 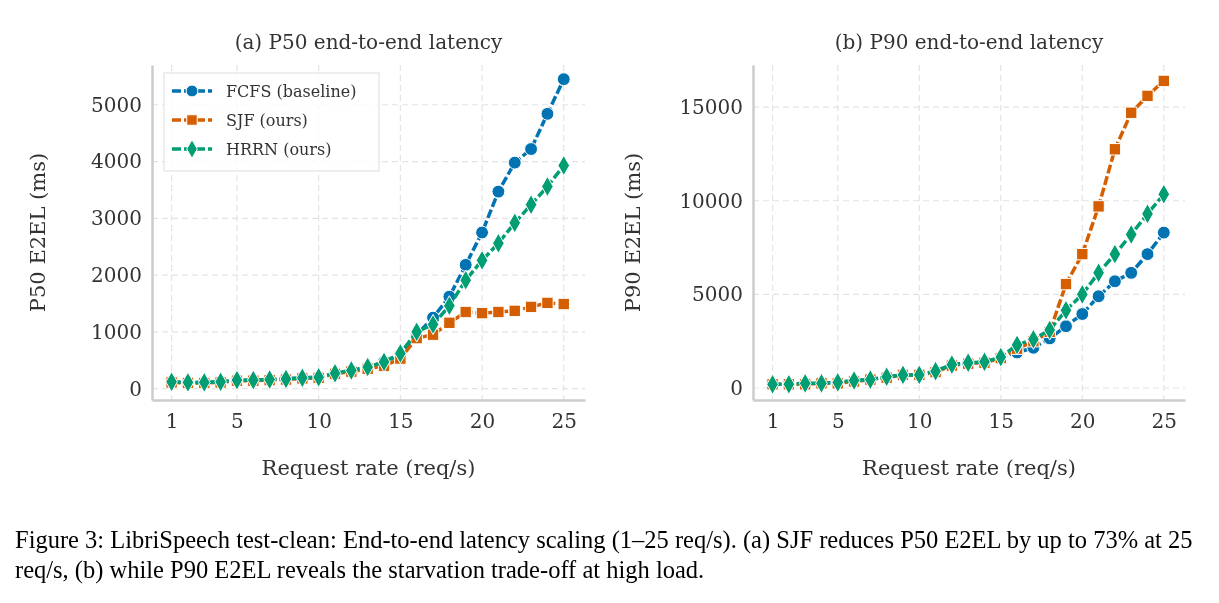 I want to click on legend-label: FCFS (baseline), so click(x=291, y=91).